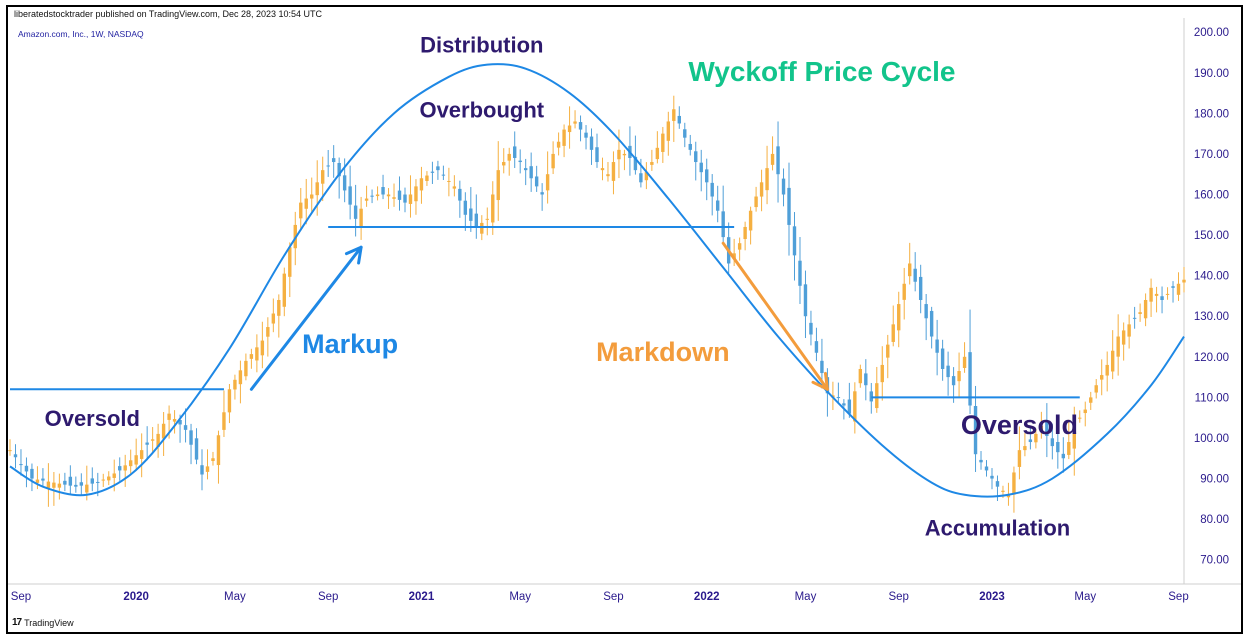 This screenshot has width=1250, height=640. I want to click on accumulation-label: Accumulation, so click(997, 527).